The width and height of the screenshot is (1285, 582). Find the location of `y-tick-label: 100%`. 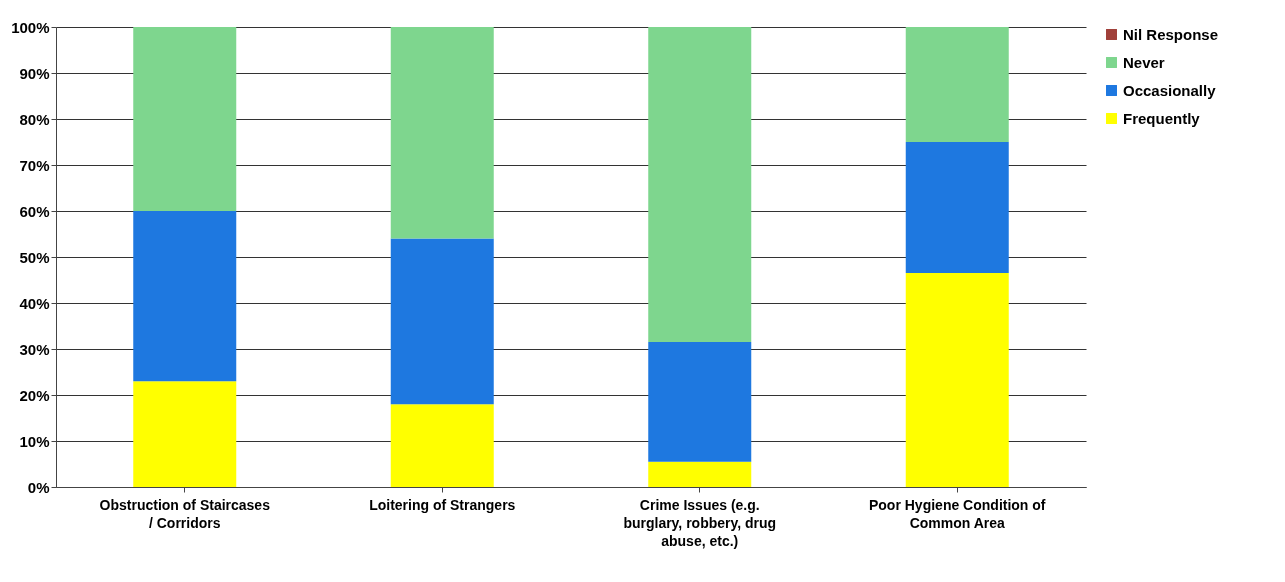

y-tick-label: 100% is located at coordinates (30, 27).